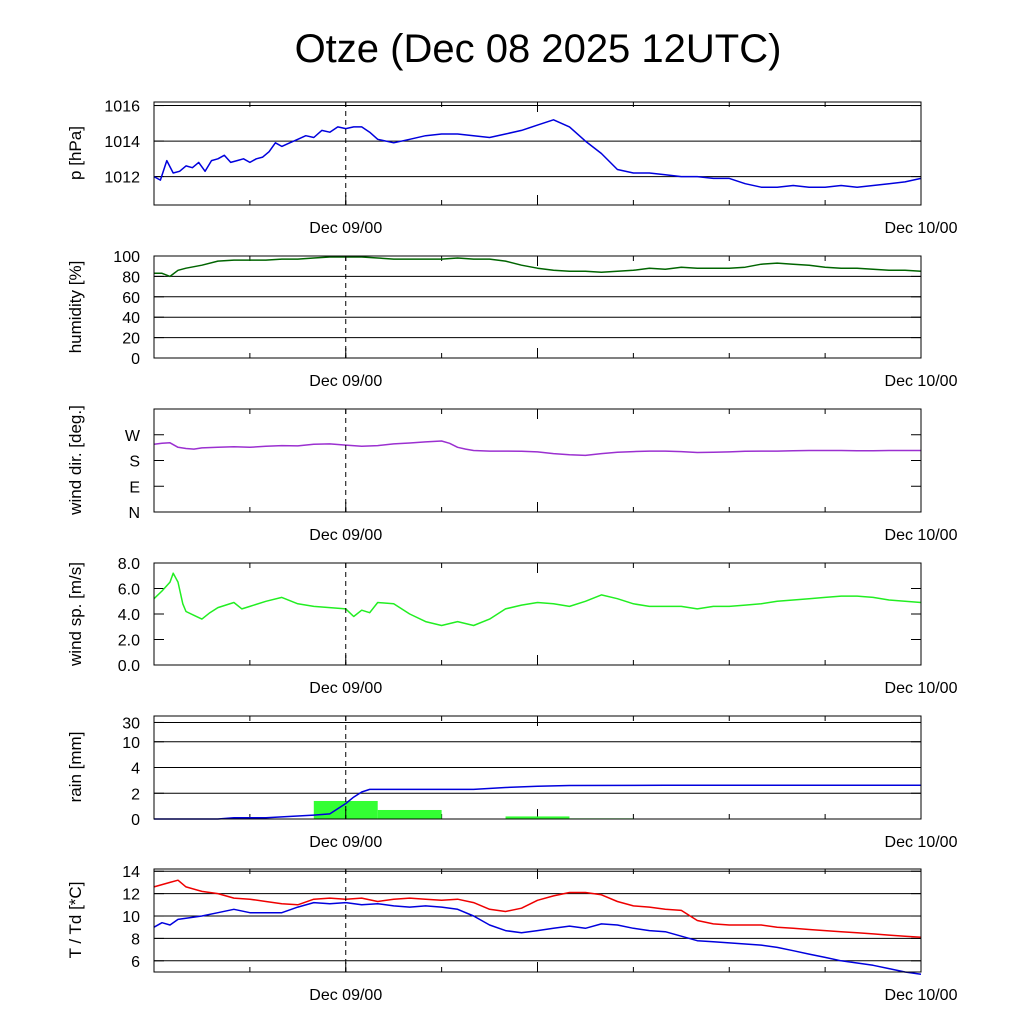  What do you see at coordinates (135, 962) in the screenshot?
I see `y-tick-label: 6` at bounding box center [135, 962].